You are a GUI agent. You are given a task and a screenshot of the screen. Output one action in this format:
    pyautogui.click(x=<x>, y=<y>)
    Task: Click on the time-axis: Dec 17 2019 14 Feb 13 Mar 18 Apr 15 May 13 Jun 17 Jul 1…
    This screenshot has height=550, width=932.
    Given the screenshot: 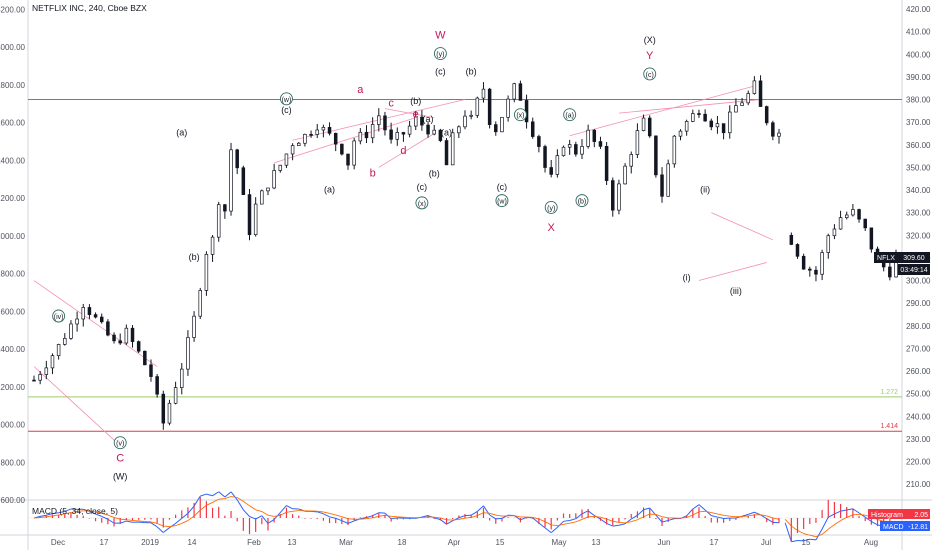 What is the action you would take?
    pyautogui.click(x=464, y=542)
    